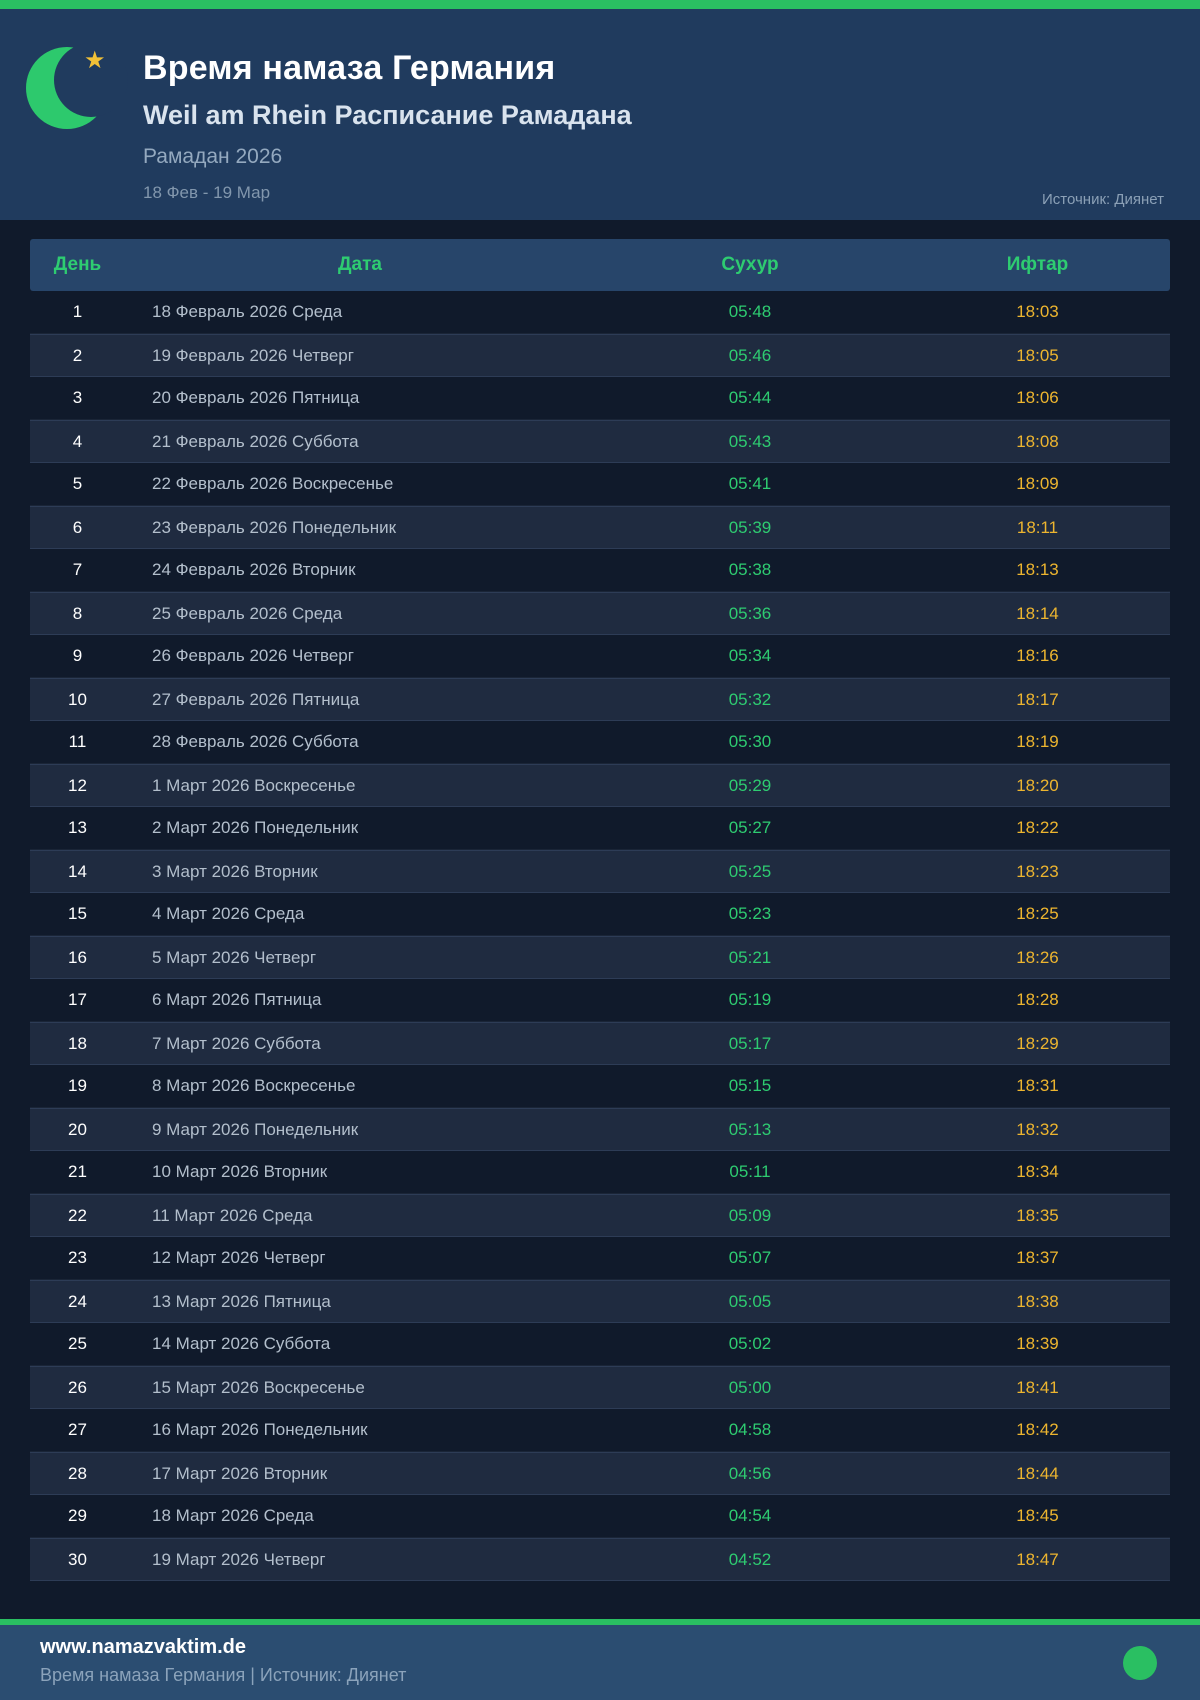  Describe the element at coordinates (228, 913) in the screenshot. I see `date-cell: 4 Март 2026 Среда` at that location.